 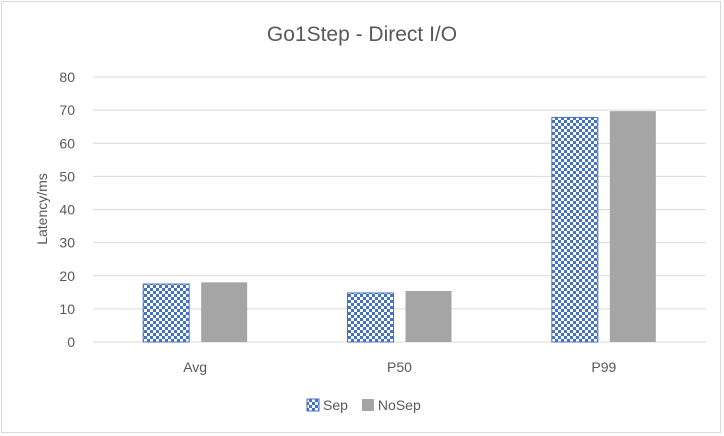 What do you see at coordinates (367, 405) in the screenshot?
I see `legend-swatch-nosep` at bounding box center [367, 405].